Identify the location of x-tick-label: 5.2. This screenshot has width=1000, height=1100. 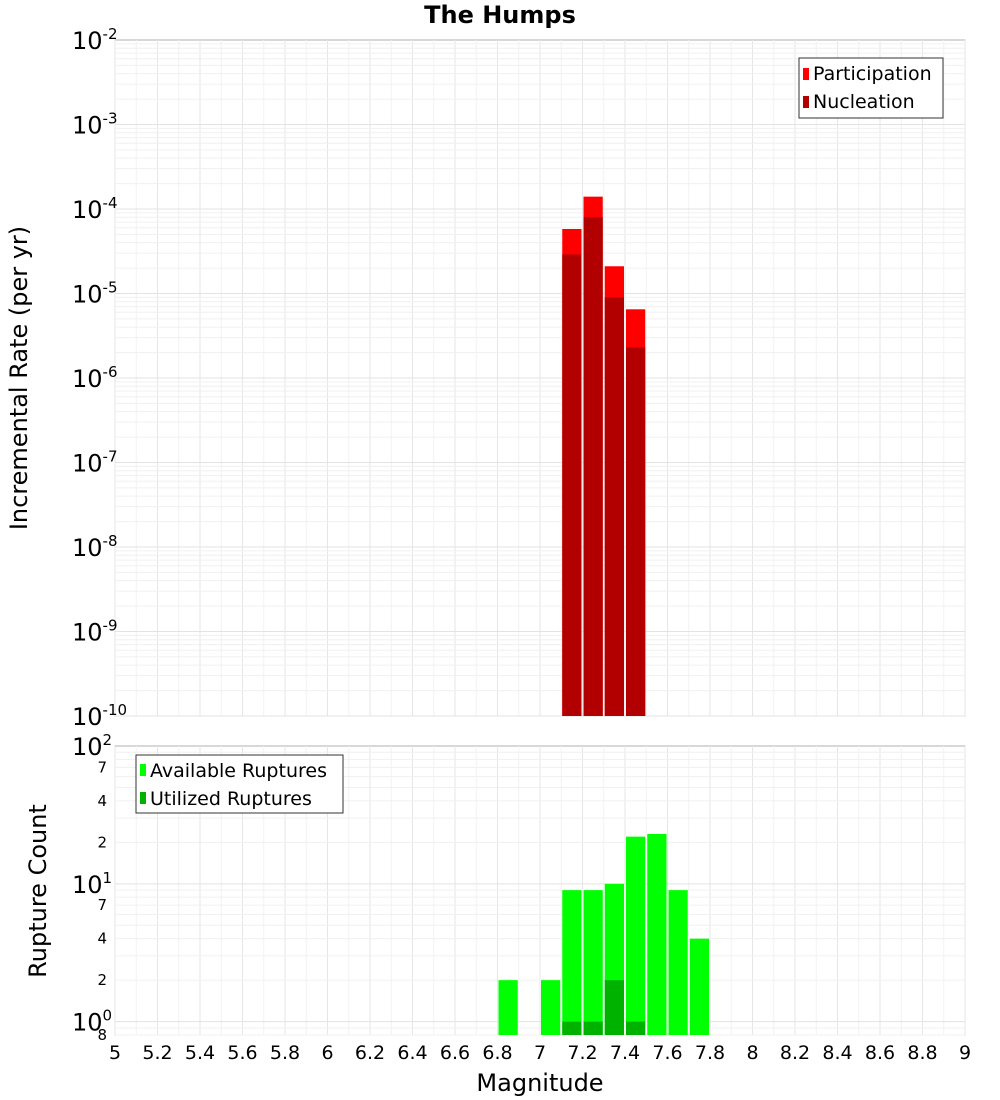
(157, 1053).